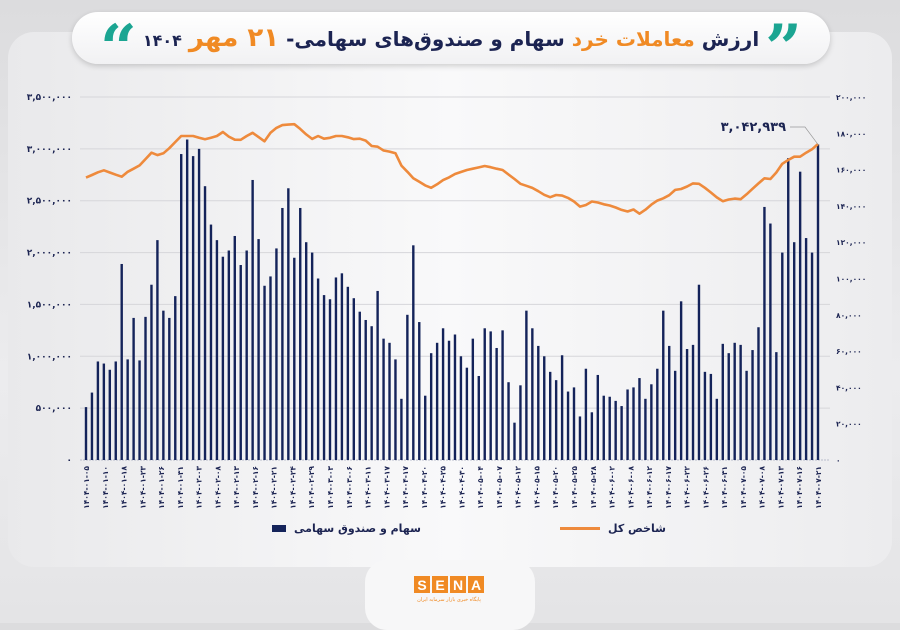 This screenshot has width=900, height=630. Describe the element at coordinates (105, 487) in the screenshot. I see `x-tick-label: ۱۴۰۴-۰۱-۱۰` at that location.